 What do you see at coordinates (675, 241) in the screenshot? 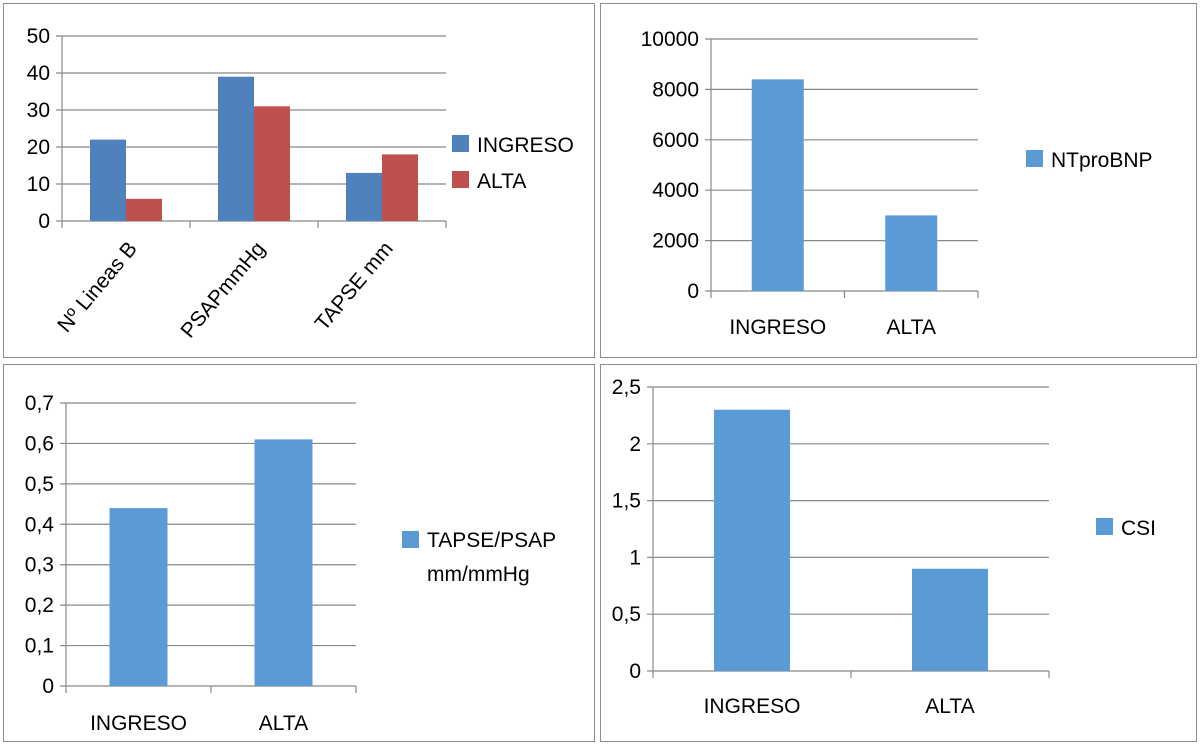
I see `y-tick-label: 2000` at bounding box center [675, 241].